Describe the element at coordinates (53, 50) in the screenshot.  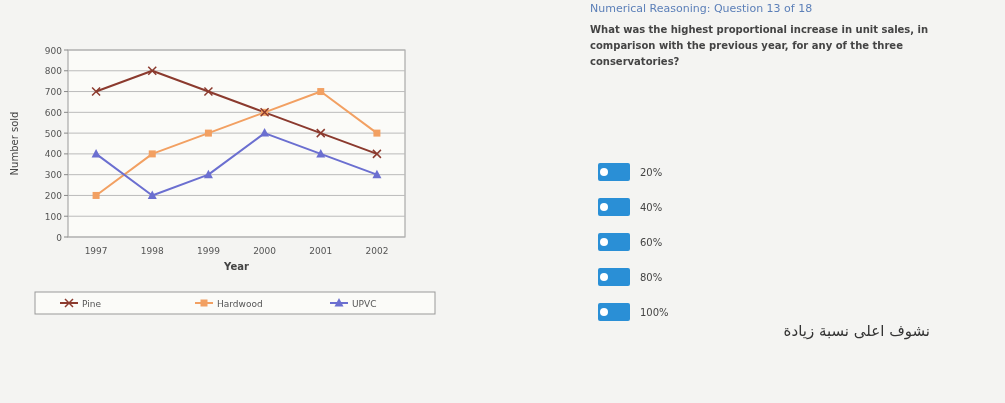
I see `y-tick-label: 900` at that location.